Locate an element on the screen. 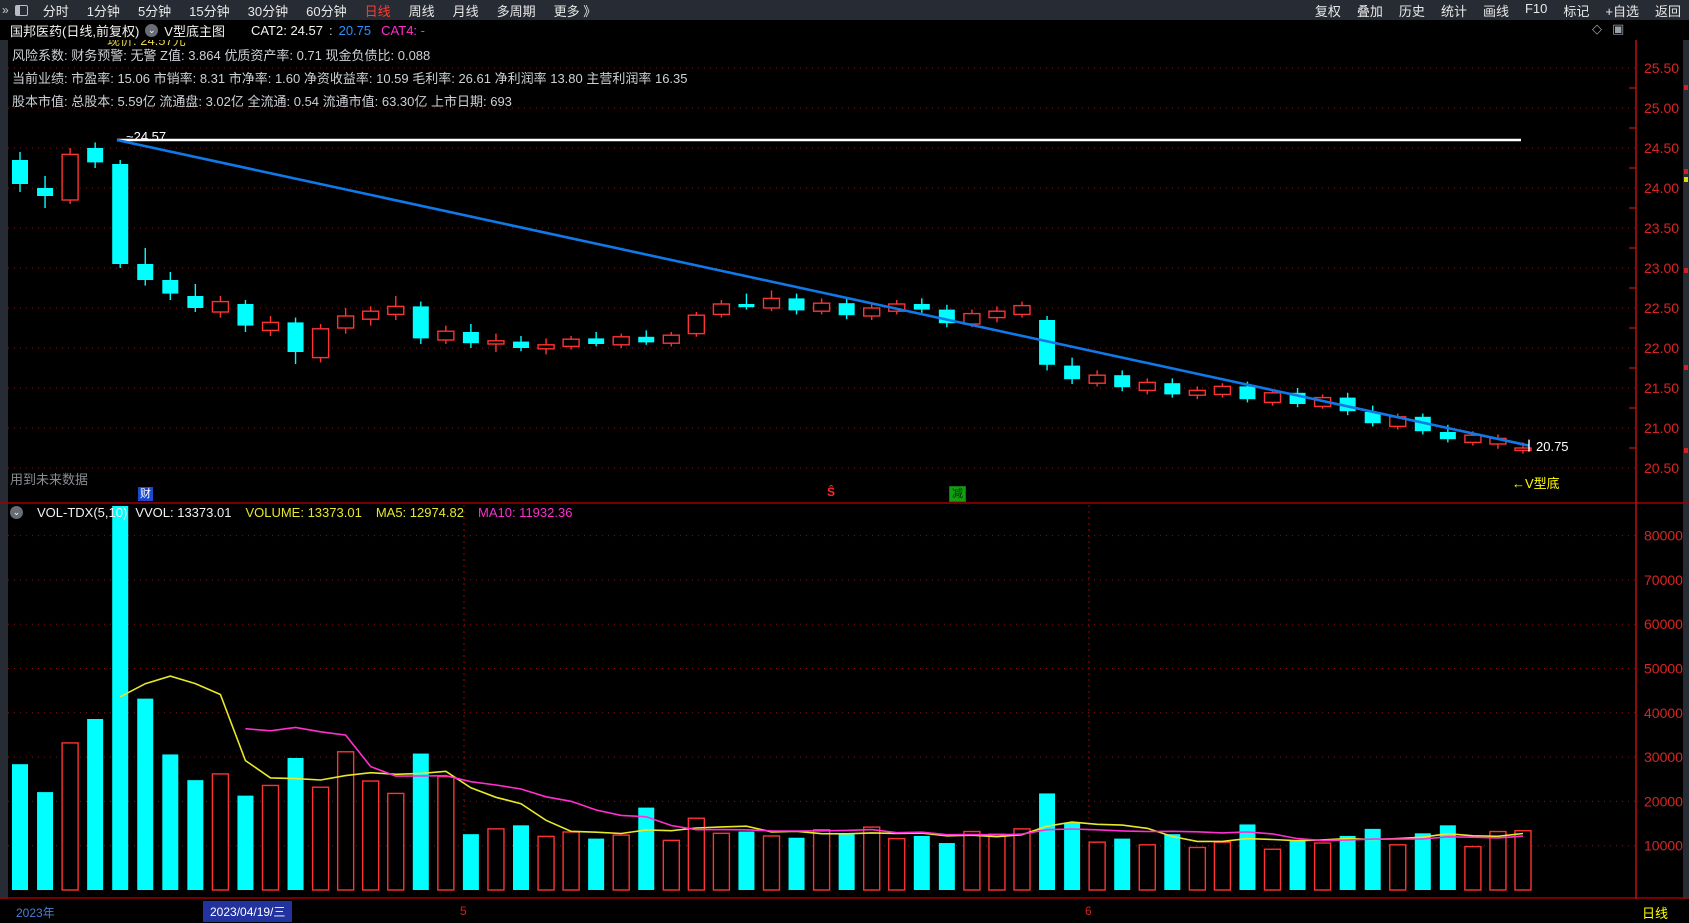 The width and height of the screenshot is (1689, 923). future-data-note: 用到未来数据 is located at coordinates (49, 479).